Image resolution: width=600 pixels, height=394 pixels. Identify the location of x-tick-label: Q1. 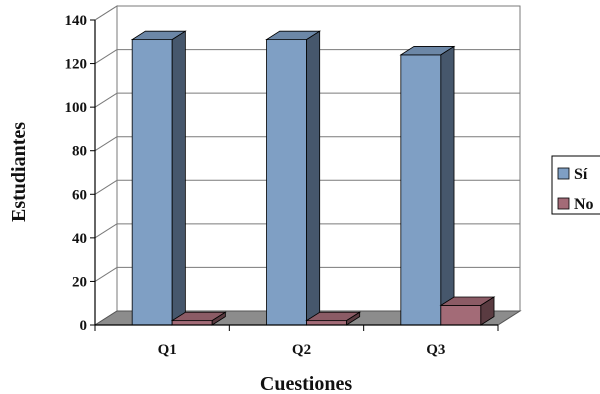
(167, 350).